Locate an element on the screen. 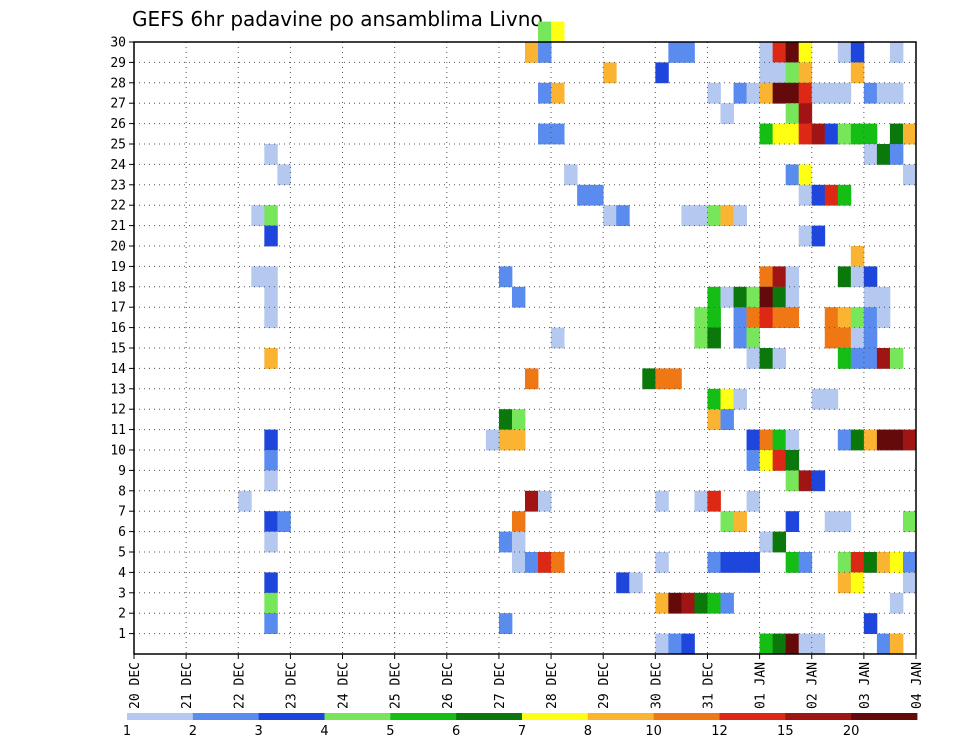 This screenshot has height=742, width=960. y-tick-label: 21 is located at coordinates (118, 226).